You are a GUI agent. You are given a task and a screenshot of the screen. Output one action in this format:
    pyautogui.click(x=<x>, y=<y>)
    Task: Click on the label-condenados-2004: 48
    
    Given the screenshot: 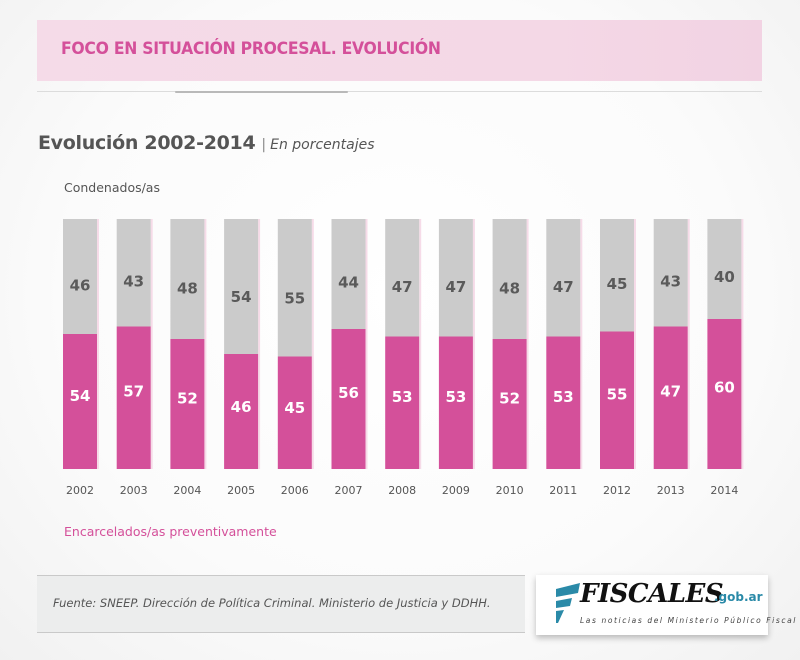 What is the action you would take?
    pyautogui.click(x=187, y=288)
    